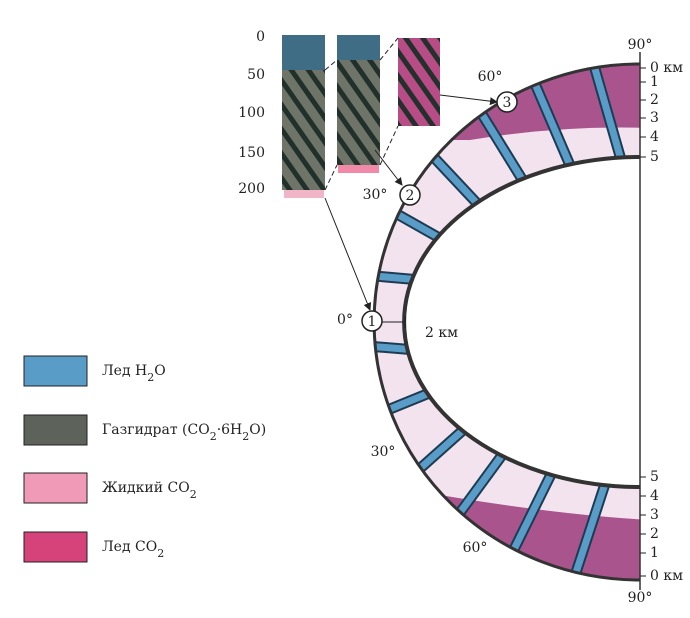 The height and width of the screenshot is (618, 690). I want to click on site-label: 1, so click(372, 322).